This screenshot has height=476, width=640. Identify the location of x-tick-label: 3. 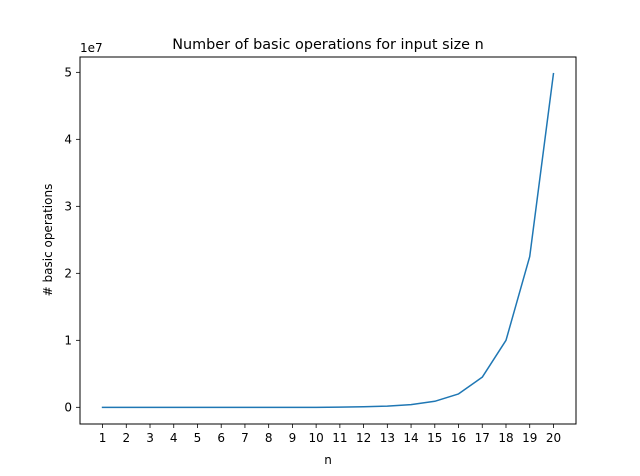
(150, 438).